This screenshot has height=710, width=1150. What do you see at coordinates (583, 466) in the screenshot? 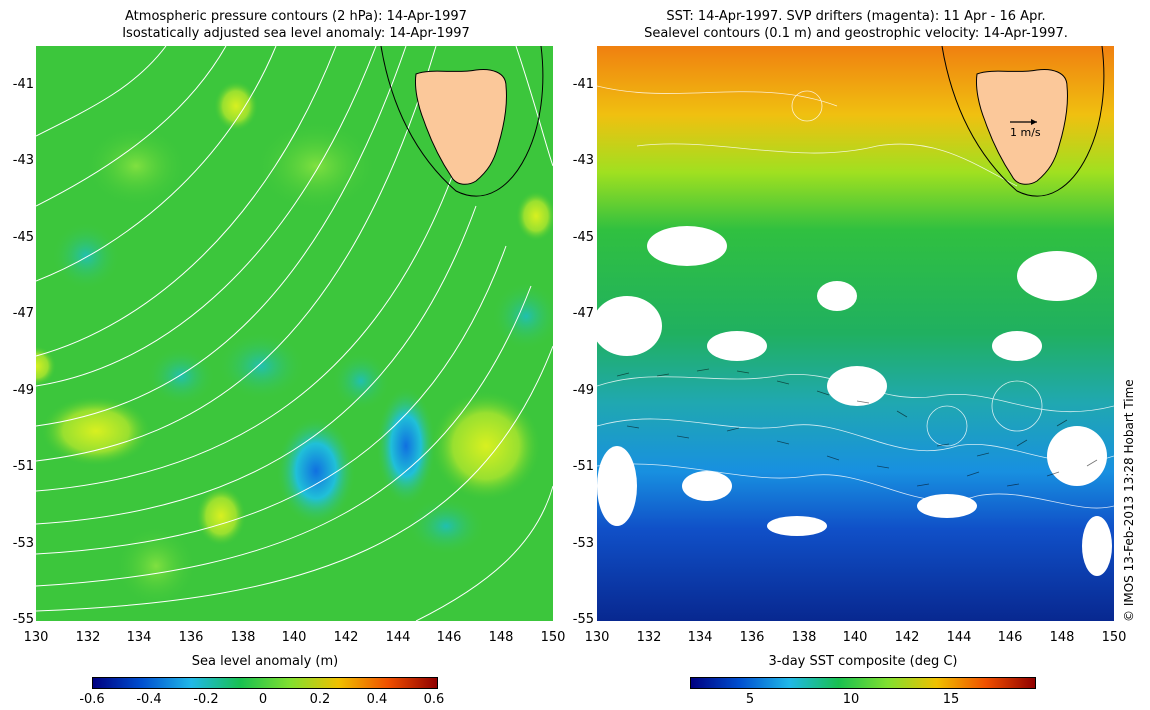
I see `right-y-tick: -51` at bounding box center [583, 466].